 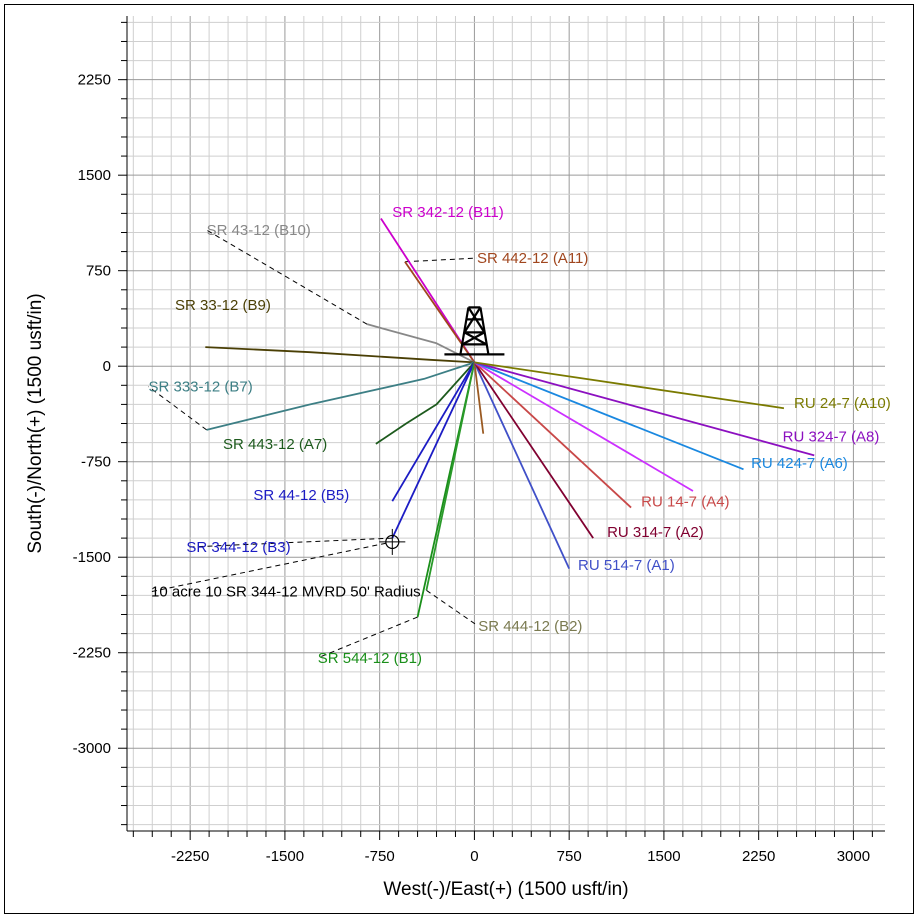 I want to click on x-tick-label: -750, so click(x=380, y=856).